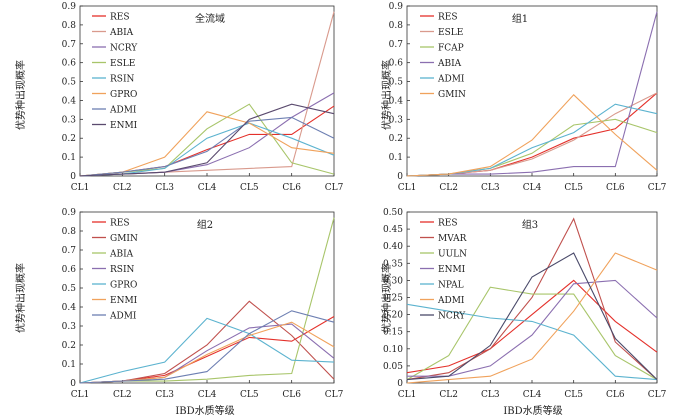  Describe the element at coordinates (451, 286) in the screenshot. I see `legend-label: NPAL` at that location.